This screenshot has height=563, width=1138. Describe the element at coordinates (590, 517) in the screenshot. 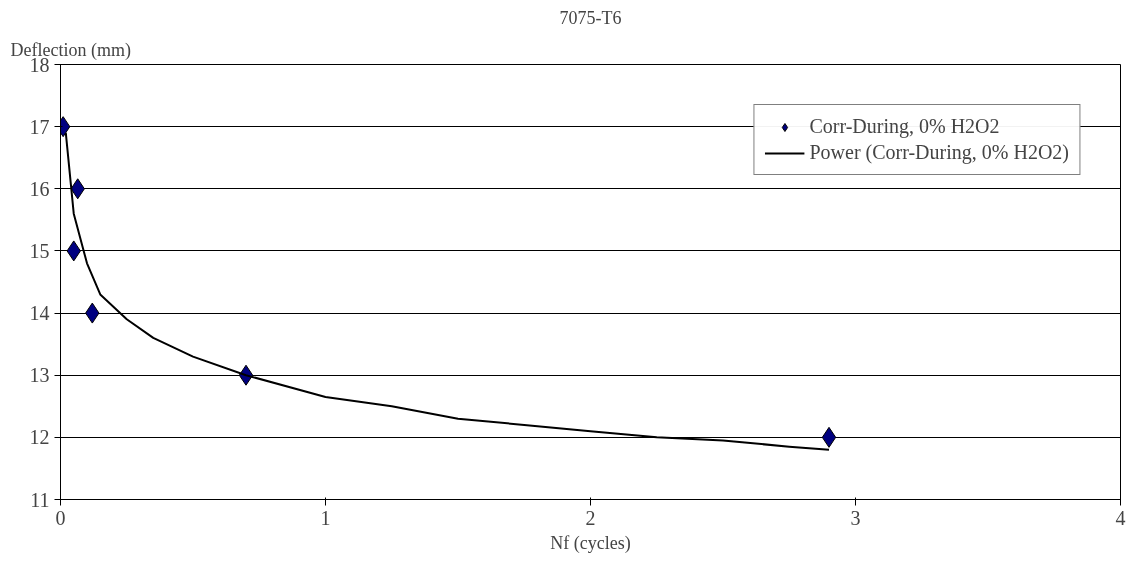

I see `x-tick-label: 2` at that location.